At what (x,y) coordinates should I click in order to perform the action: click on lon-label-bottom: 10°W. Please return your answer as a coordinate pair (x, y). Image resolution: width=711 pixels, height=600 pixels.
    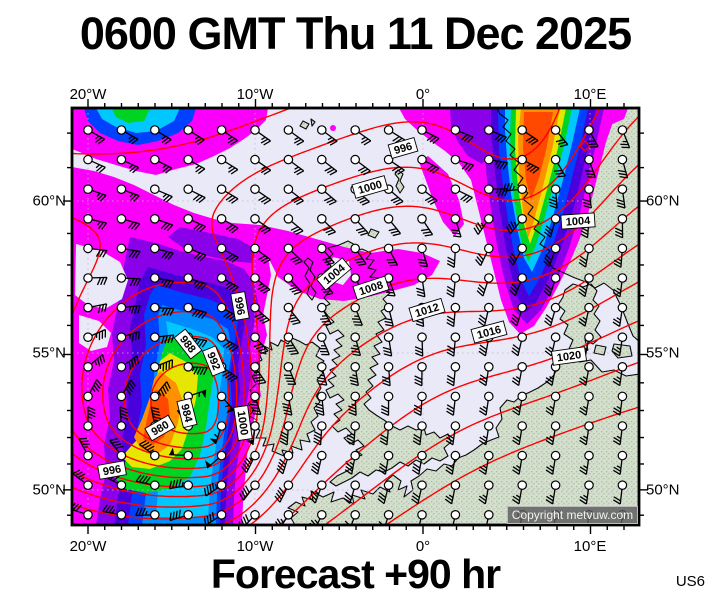
    Looking at the image, I should click on (255, 546).